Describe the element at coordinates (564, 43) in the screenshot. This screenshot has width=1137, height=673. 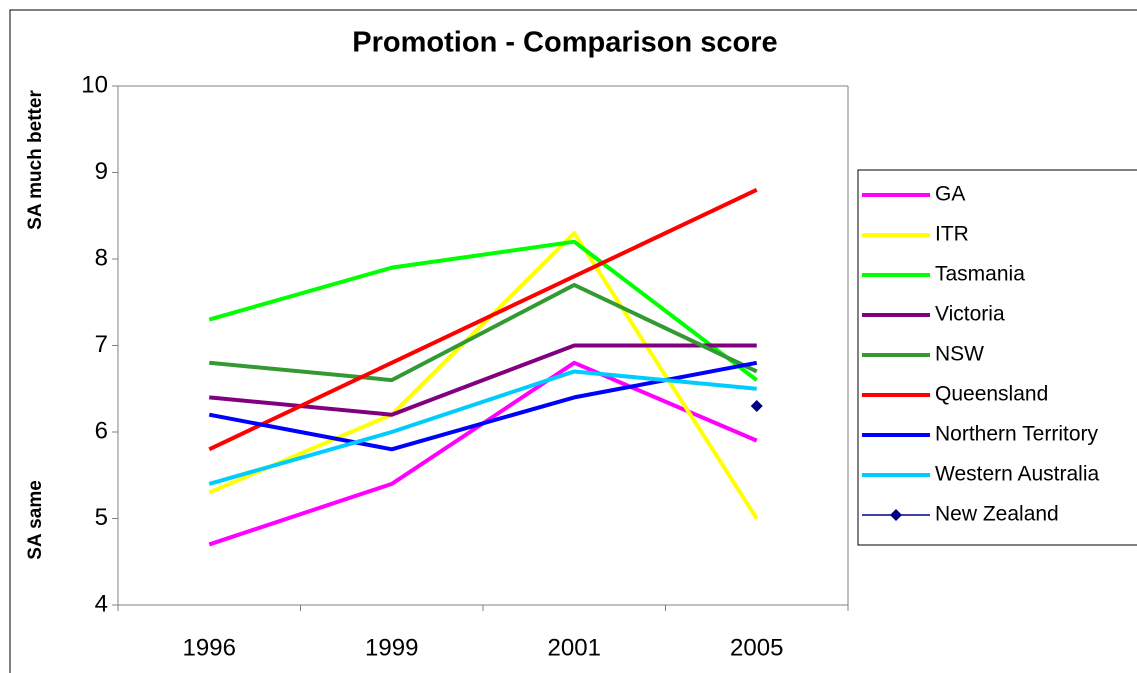
I see `chart-title: Promotion - Comparison score` at that location.